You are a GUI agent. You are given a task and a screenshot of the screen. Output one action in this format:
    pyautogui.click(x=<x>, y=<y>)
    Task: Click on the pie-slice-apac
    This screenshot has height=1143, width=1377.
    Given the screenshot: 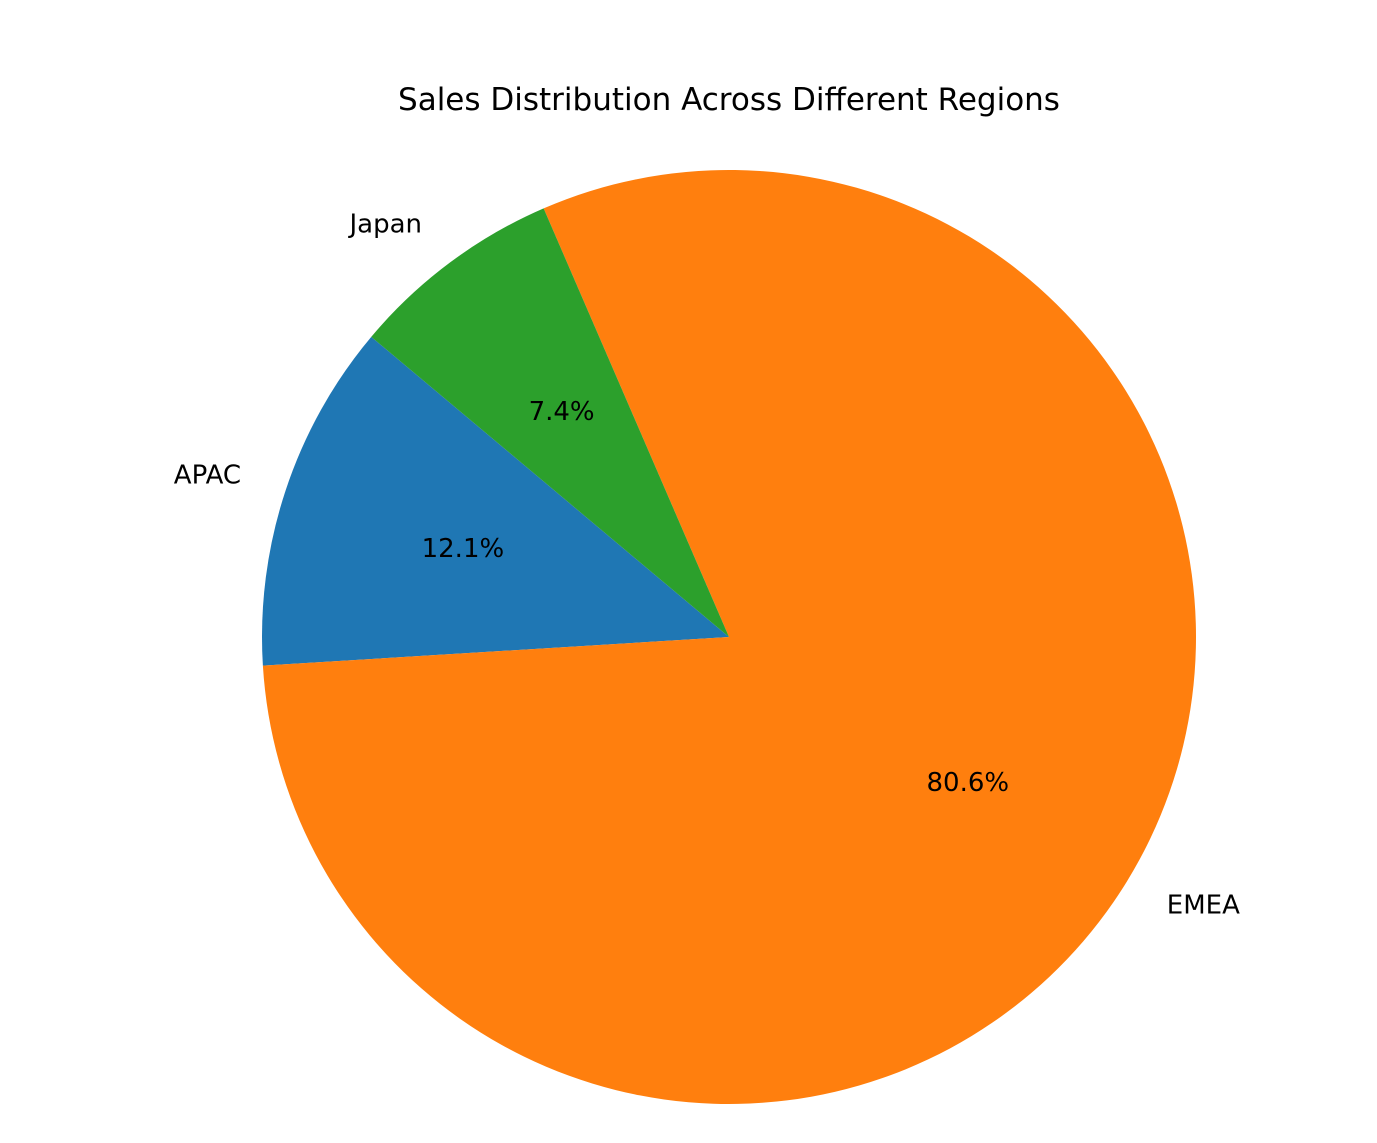 What is the action you would take?
    pyautogui.click(x=495, y=501)
    